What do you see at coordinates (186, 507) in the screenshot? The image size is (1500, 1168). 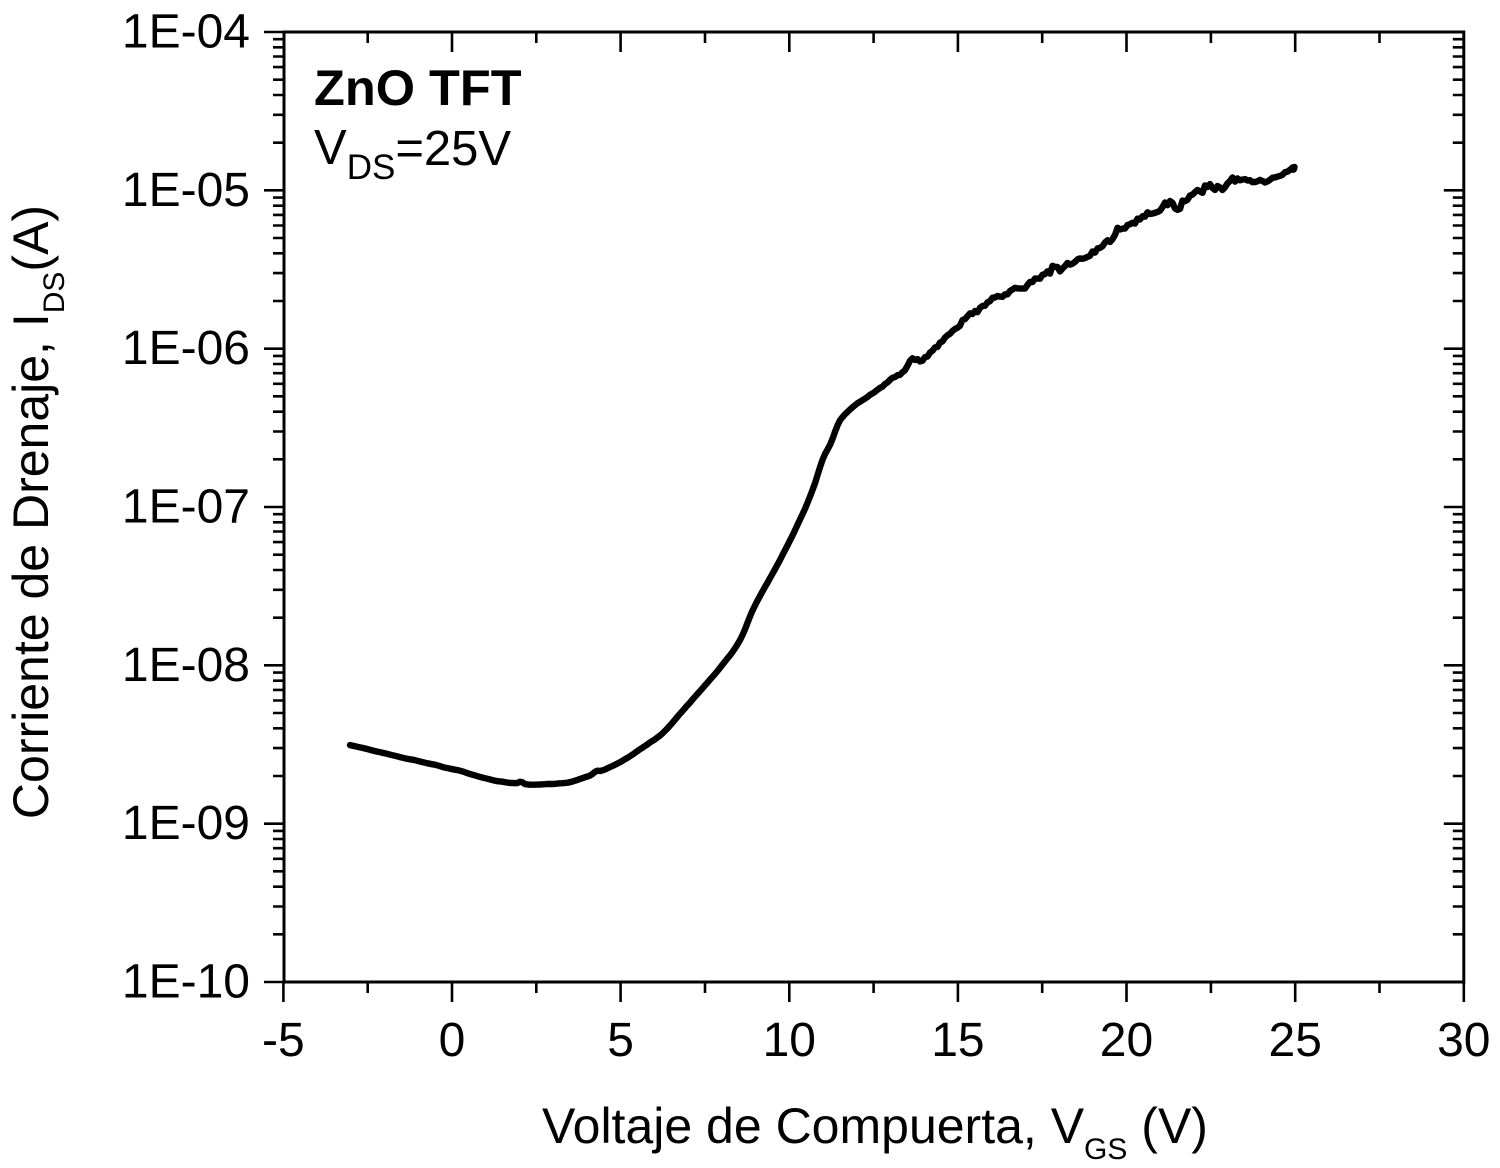 I see `svg-text: 1E-07` at bounding box center [186, 507].